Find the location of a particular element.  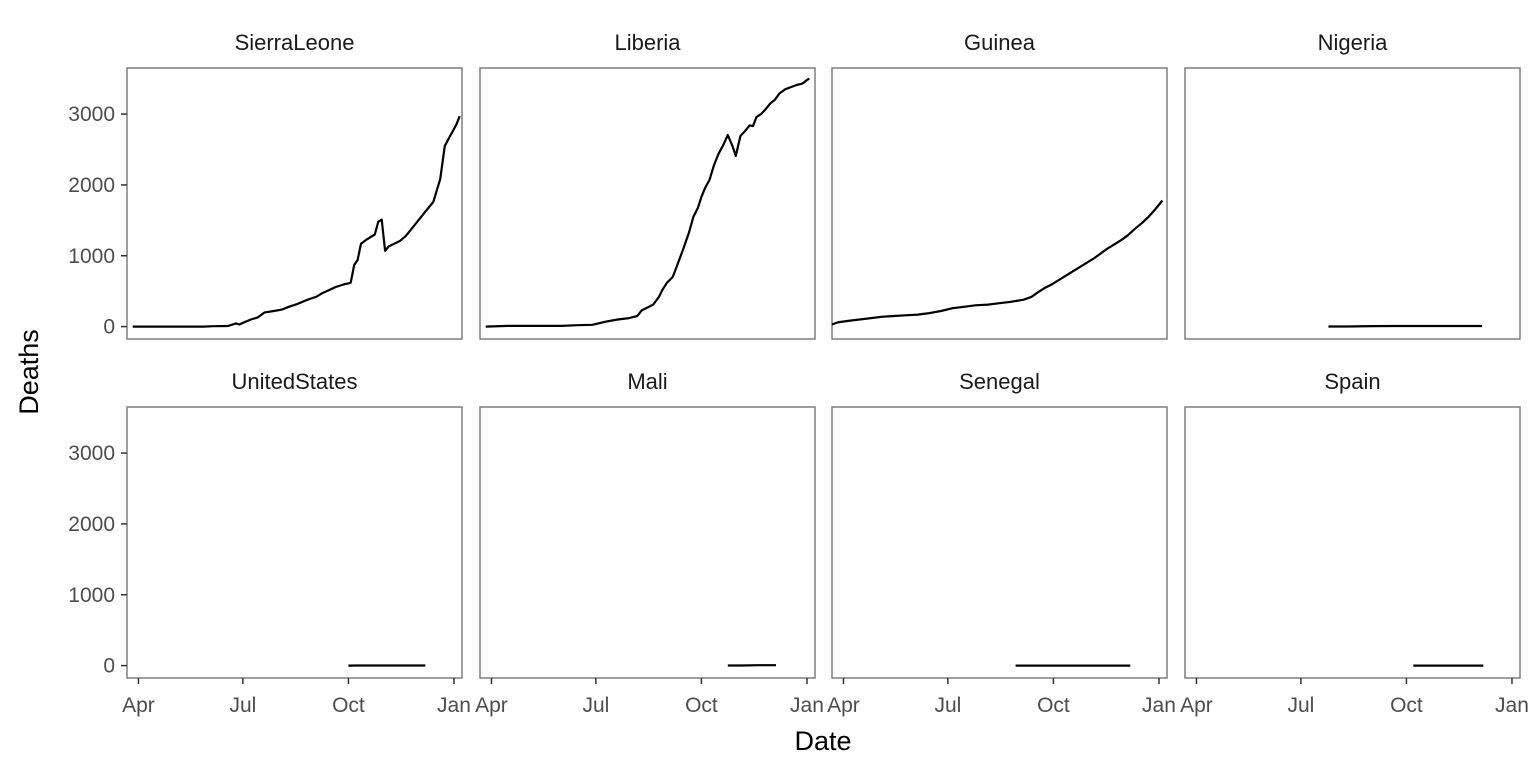

facet-title: UnitedStates is located at coordinates (295, 381).